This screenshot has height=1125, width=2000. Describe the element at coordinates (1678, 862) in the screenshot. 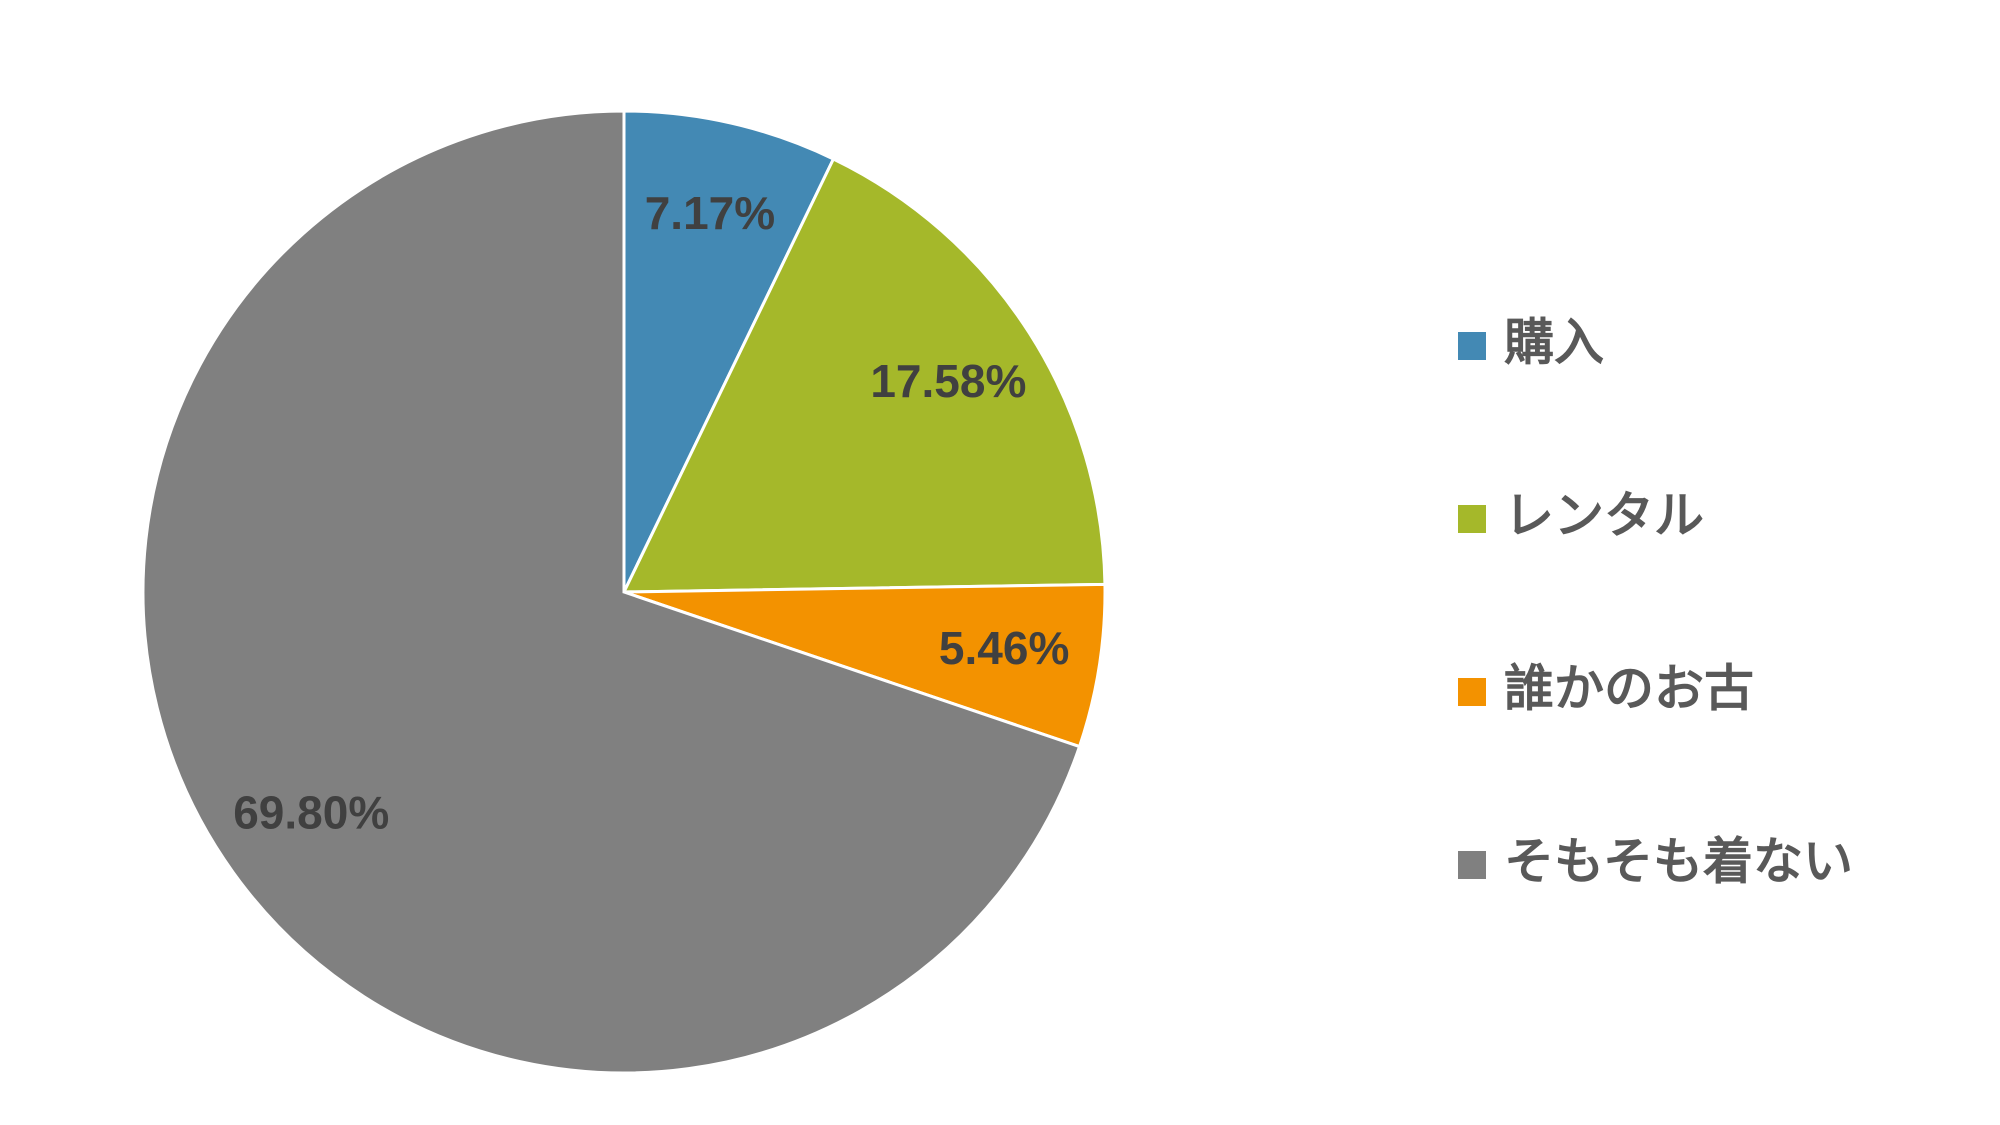

I see `legend-label: そもそも着ない` at that location.